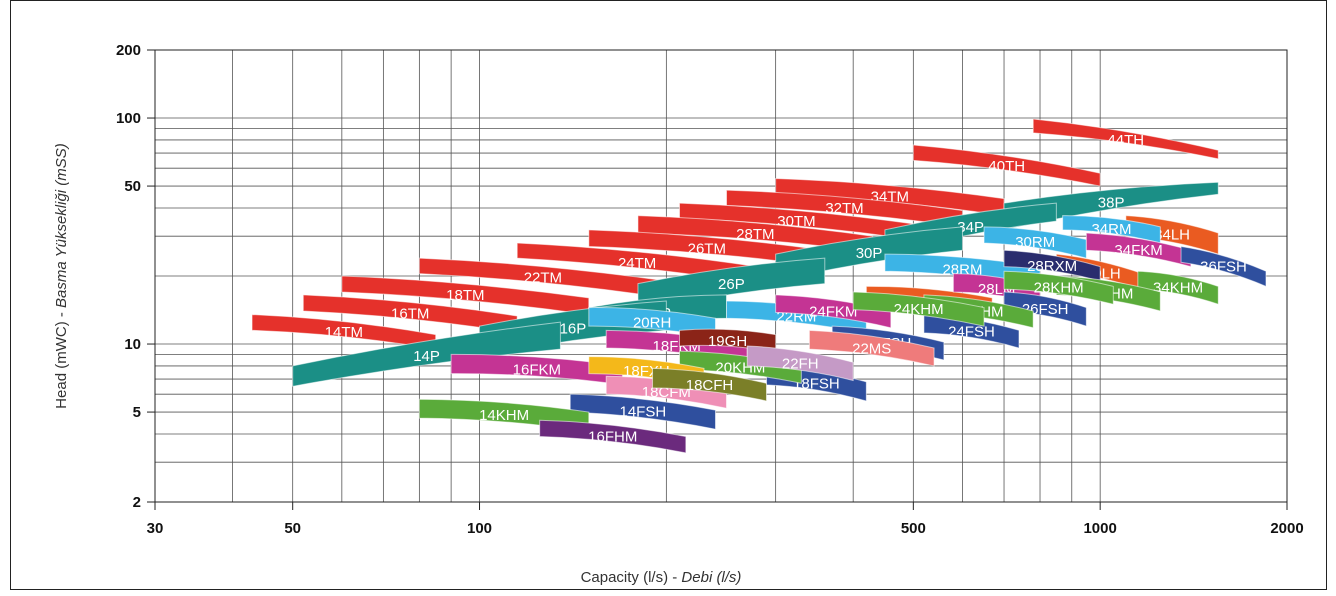  I want to click on region-label-16fkm: 16FKM, so click(537, 370).